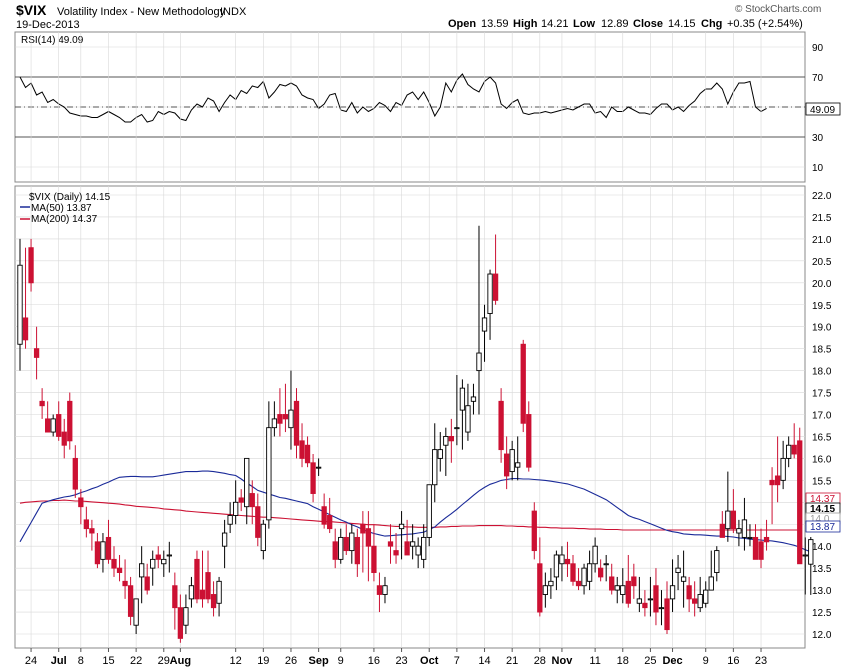 This screenshot has height=668, width=850. Describe the element at coordinates (48, 25) in the screenshot. I see `header-date: 19-Dec-2013` at that location.